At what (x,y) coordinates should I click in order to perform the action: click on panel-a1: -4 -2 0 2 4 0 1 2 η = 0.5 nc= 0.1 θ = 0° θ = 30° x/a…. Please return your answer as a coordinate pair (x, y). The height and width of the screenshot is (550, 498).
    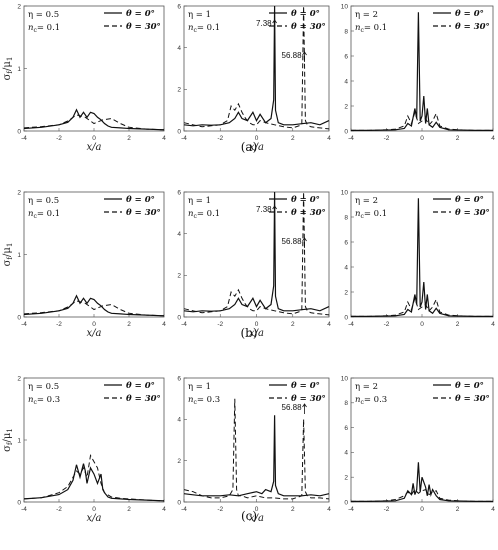
    Looking at the image, I should click on (84, 78).